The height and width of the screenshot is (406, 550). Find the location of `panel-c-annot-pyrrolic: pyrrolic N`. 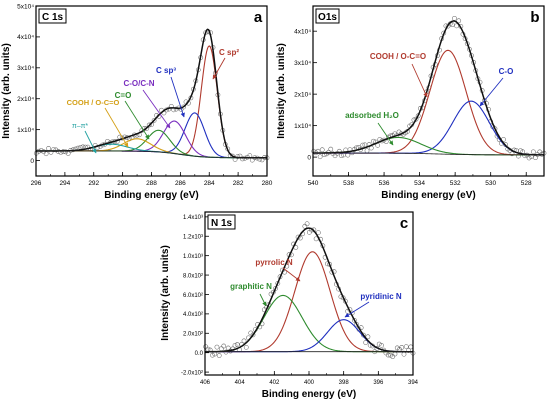

panel-c-annot-pyrrolic: pyrrolic N is located at coordinates (274, 262).